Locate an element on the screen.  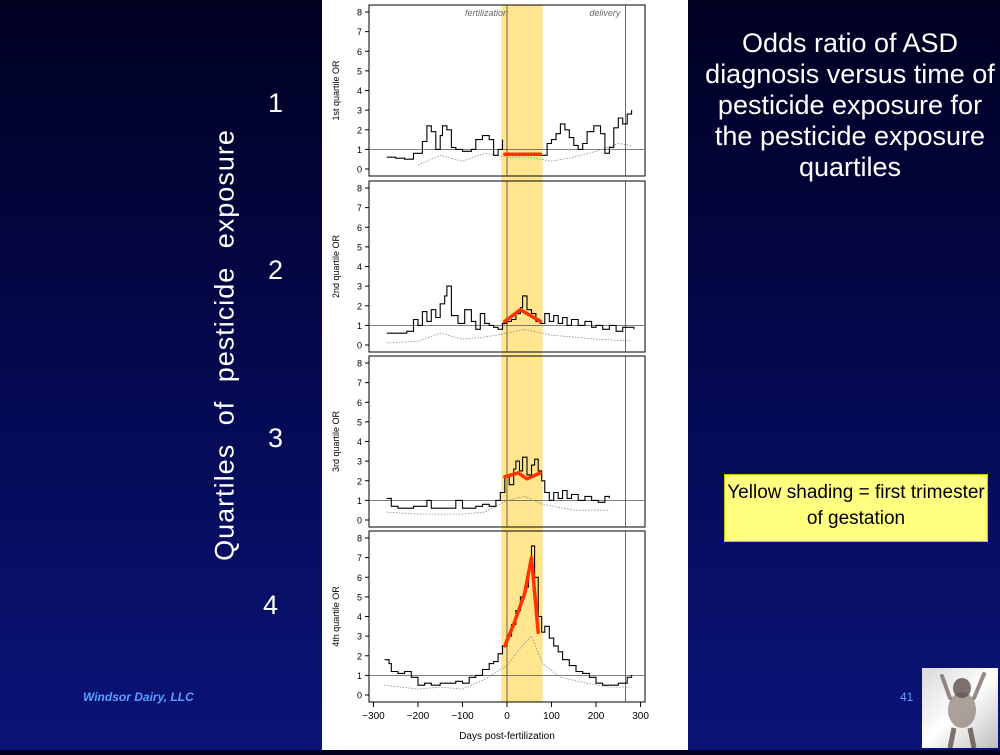
odds-ratio-line-after is located at coordinates (586, 133).